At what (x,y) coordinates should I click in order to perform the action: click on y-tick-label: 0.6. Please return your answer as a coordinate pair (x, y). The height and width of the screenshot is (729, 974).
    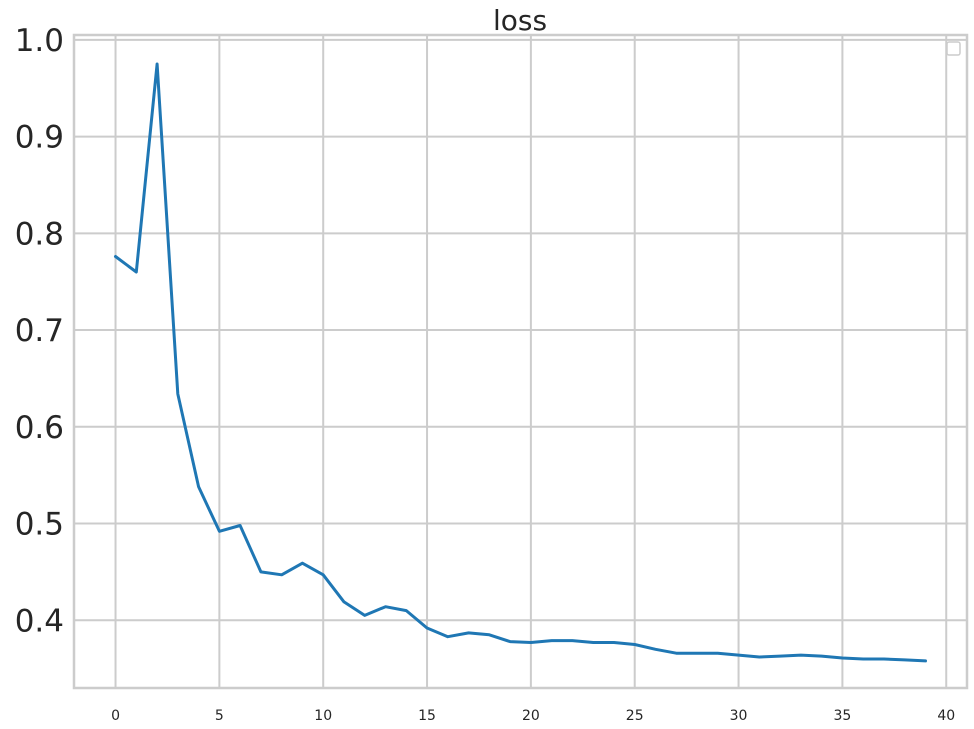
    Looking at the image, I should click on (39, 428).